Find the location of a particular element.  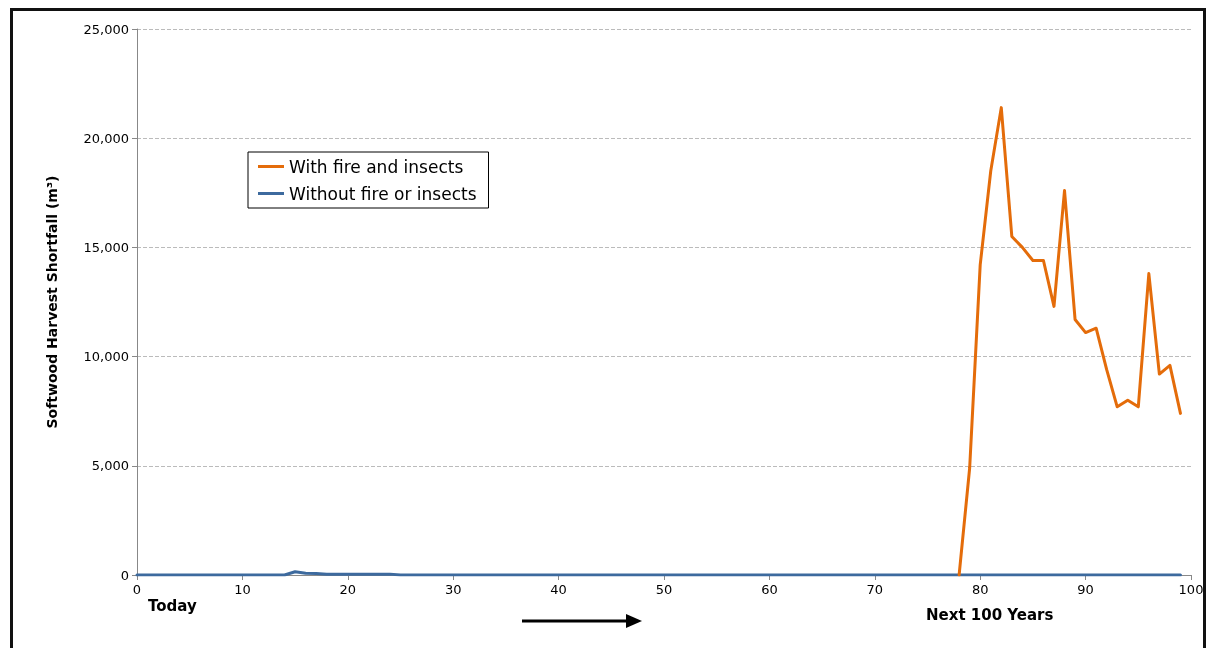

x-tick-label: 30 is located at coordinates (453, 589).